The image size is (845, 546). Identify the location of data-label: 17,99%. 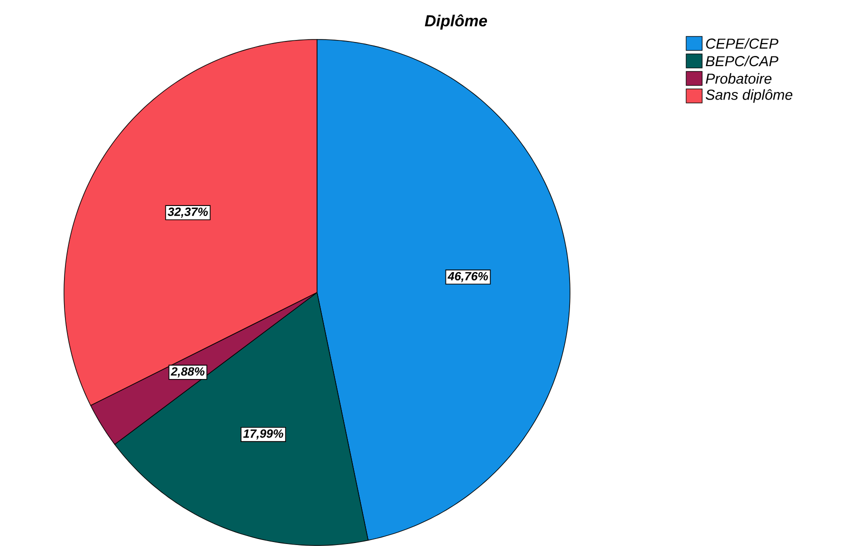
(263, 434).